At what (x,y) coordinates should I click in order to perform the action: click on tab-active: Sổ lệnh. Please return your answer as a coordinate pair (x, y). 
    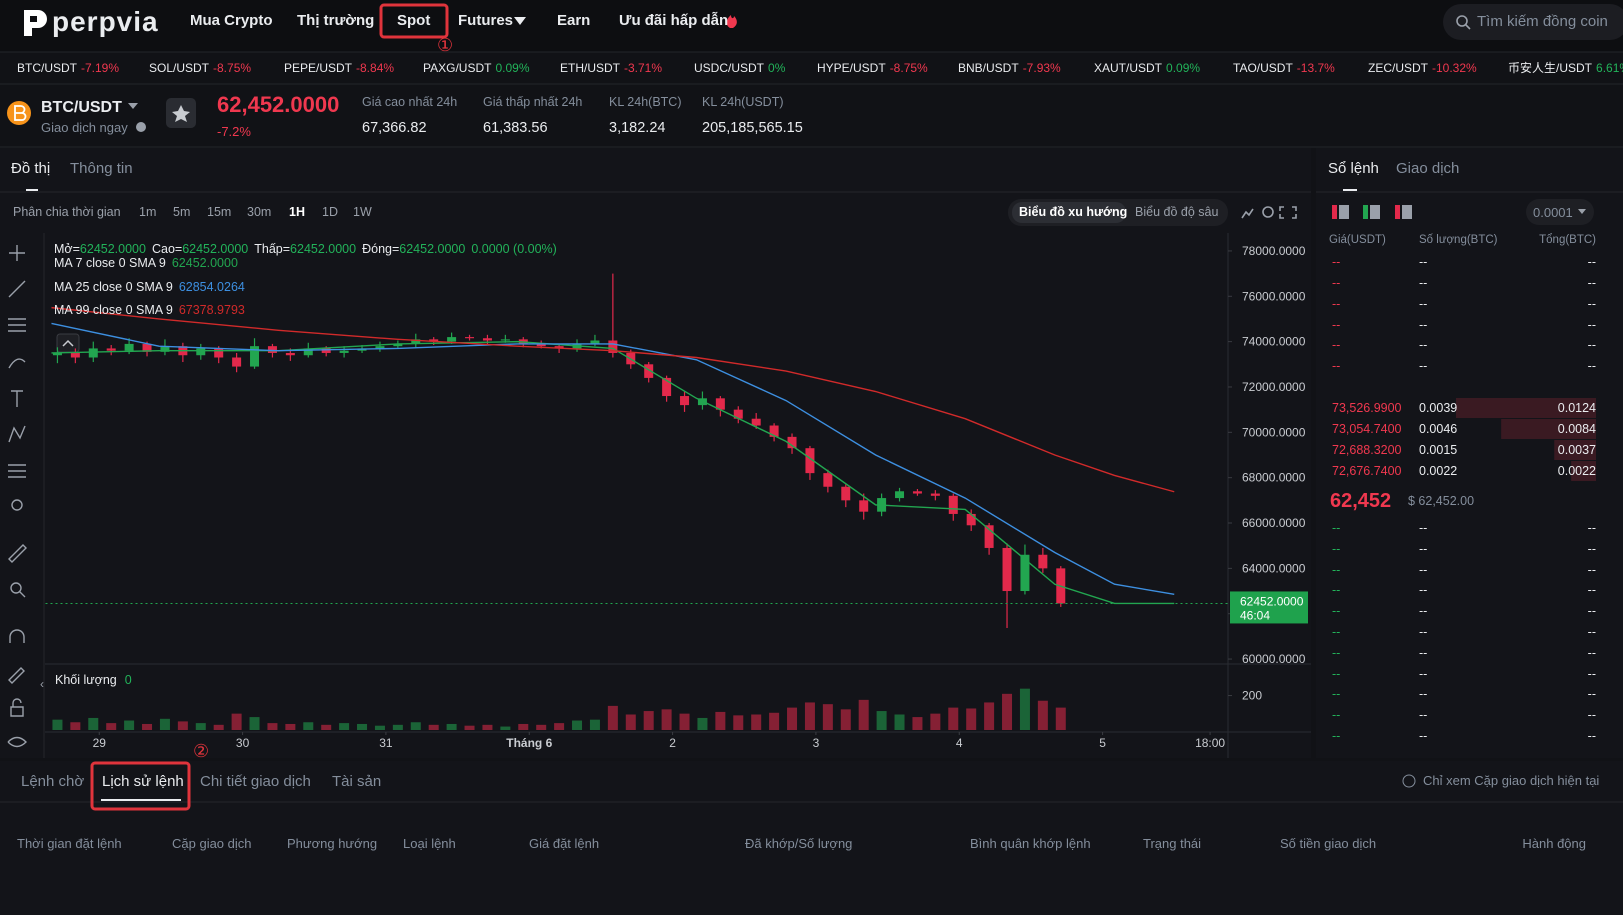
    Looking at the image, I should click on (1353, 168).